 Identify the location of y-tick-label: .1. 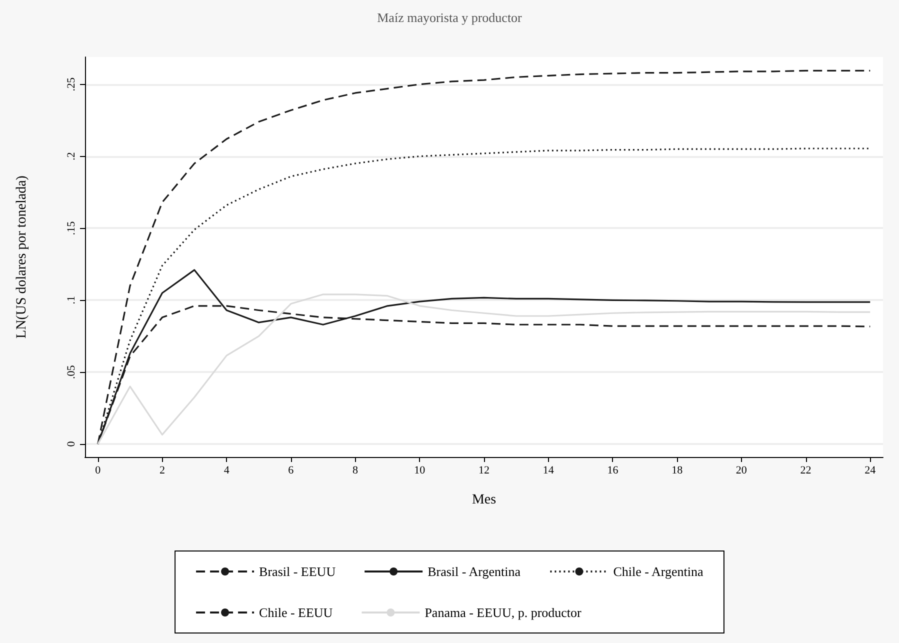
(72, 300).